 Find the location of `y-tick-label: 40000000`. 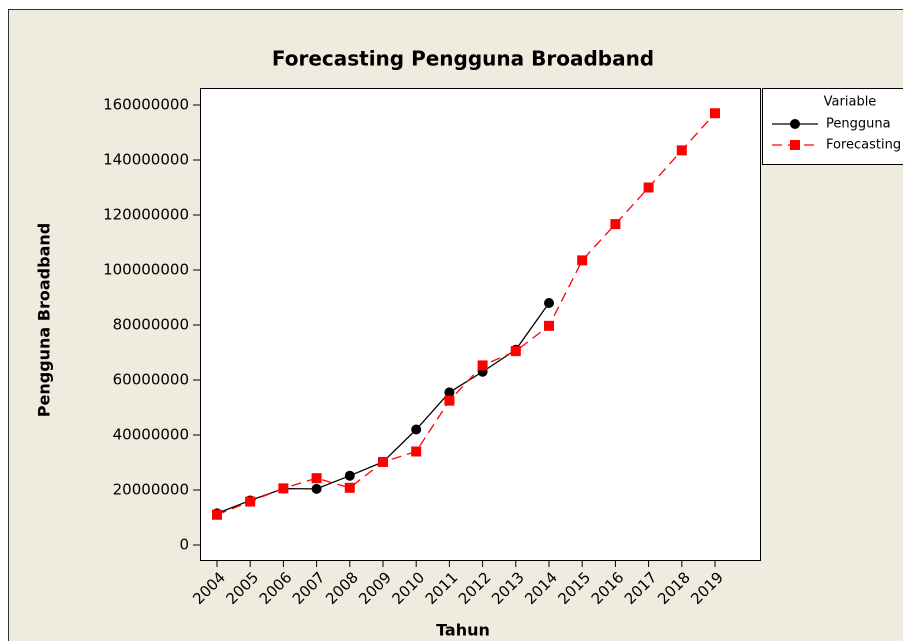

y-tick-label: 40000000 is located at coordinates (151, 435).